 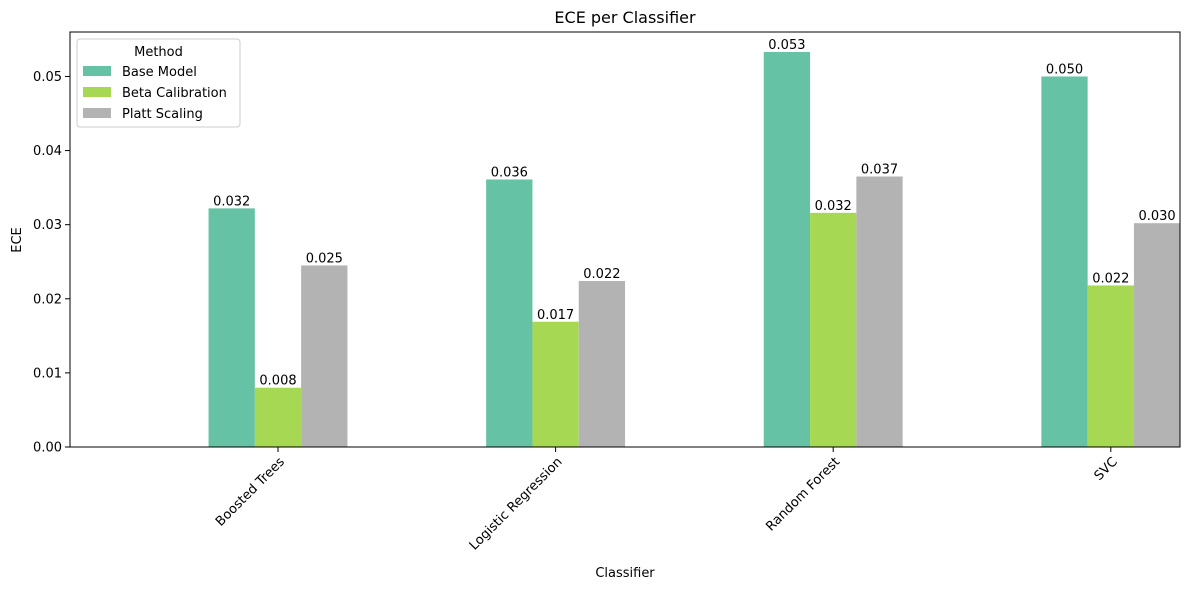 What do you see at coordinates (1064, 69) in the screenshot?
I see `bar-value-label: 0.050` at bounding box center [1064, 69].